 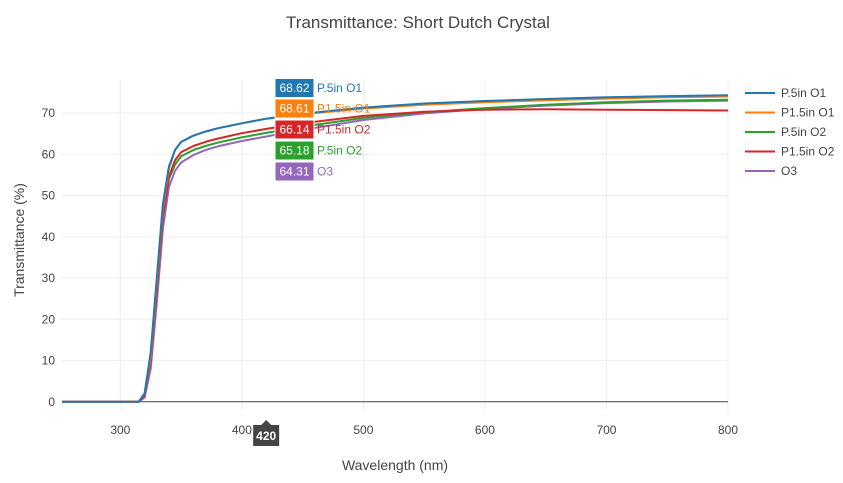 What do you see at coordinates (485, 430) in the screenshot?
I see `x-tick-label: 600` at bounding box center [485, 430].